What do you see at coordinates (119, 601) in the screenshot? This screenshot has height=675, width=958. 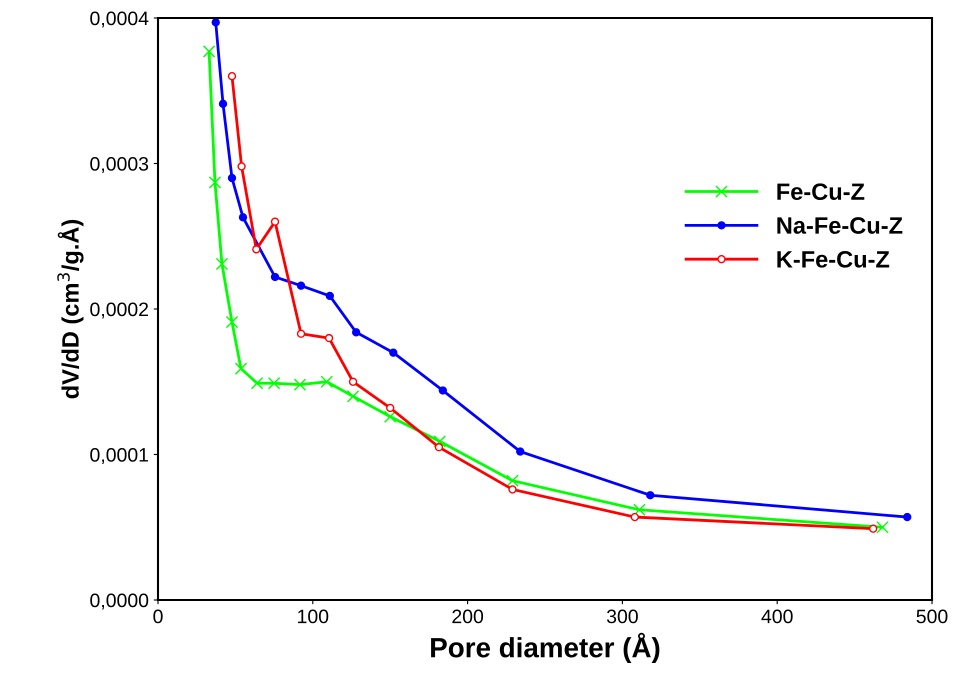 I see `y-tick-label: 0,0000` at bounding box center [119, 601].